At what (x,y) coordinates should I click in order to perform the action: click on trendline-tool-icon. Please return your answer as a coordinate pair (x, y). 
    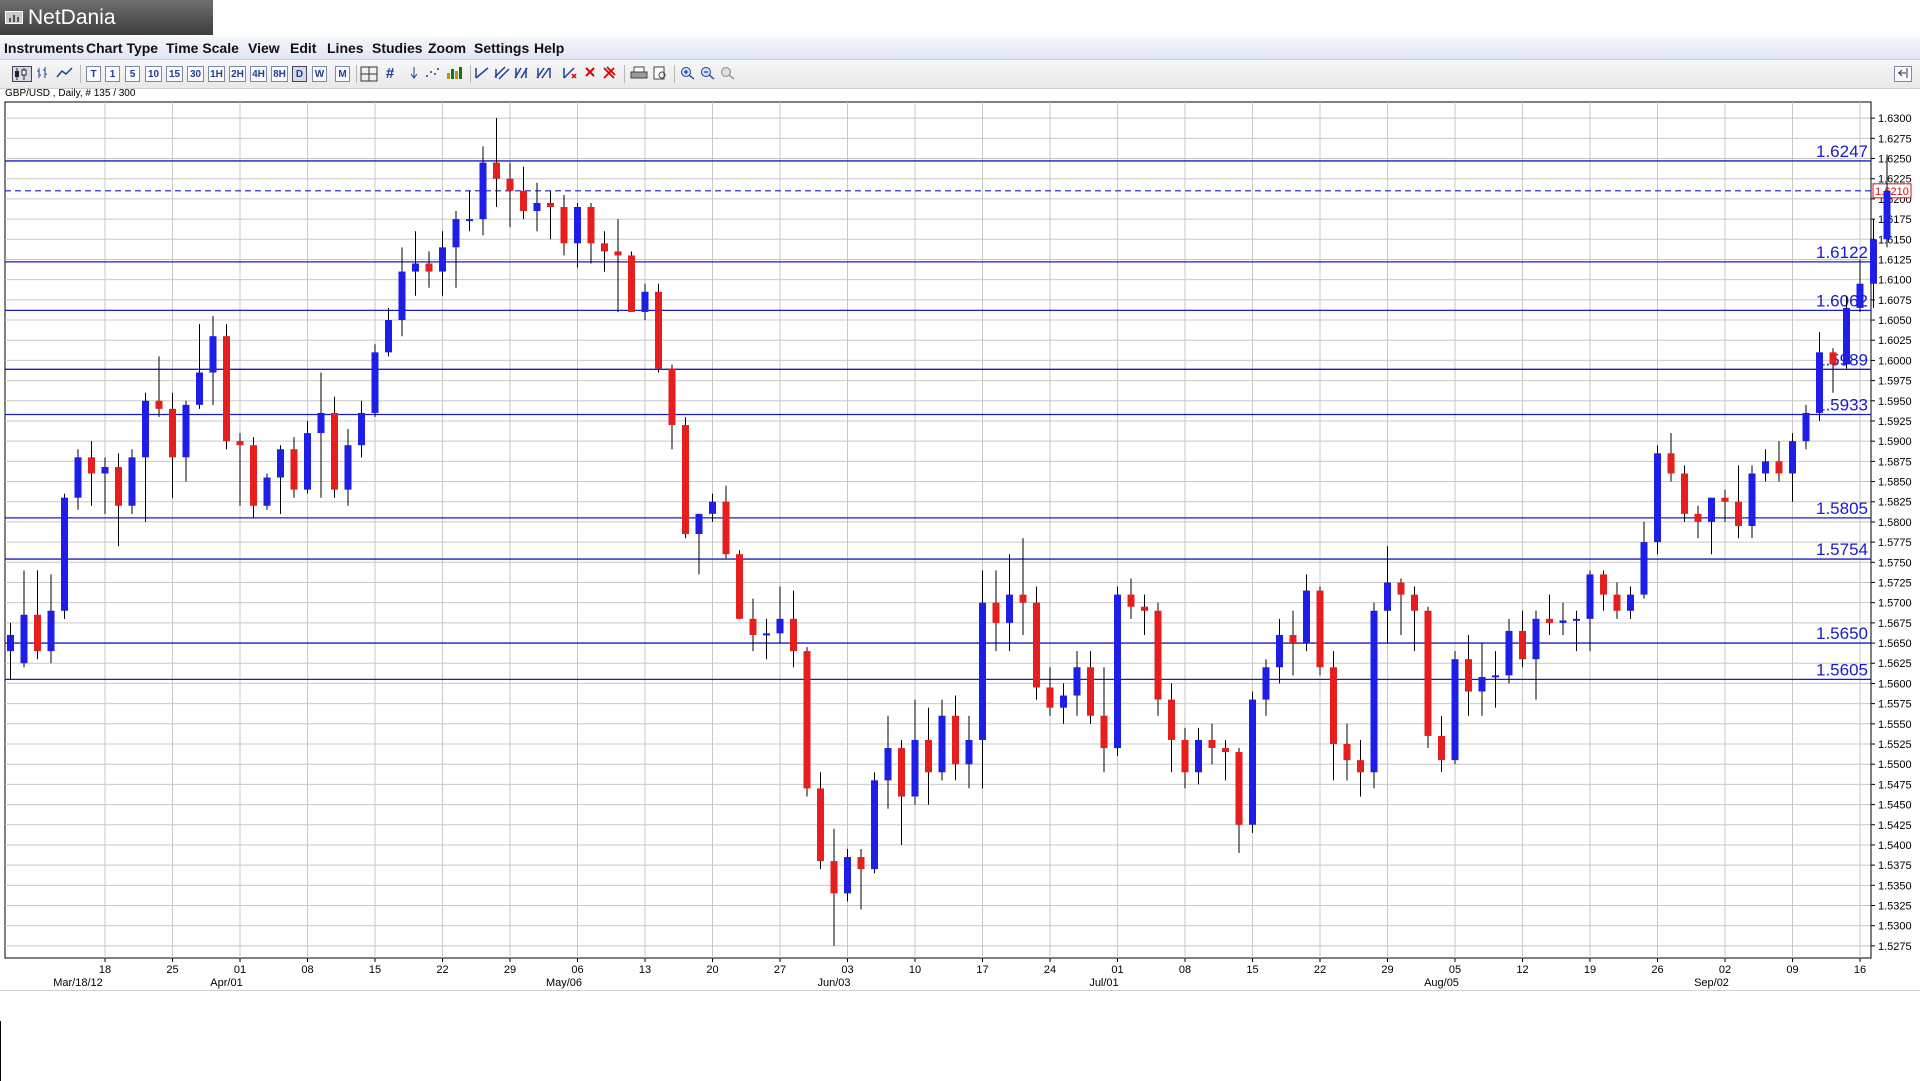
    Looking at the image, I should click on (482, 74).